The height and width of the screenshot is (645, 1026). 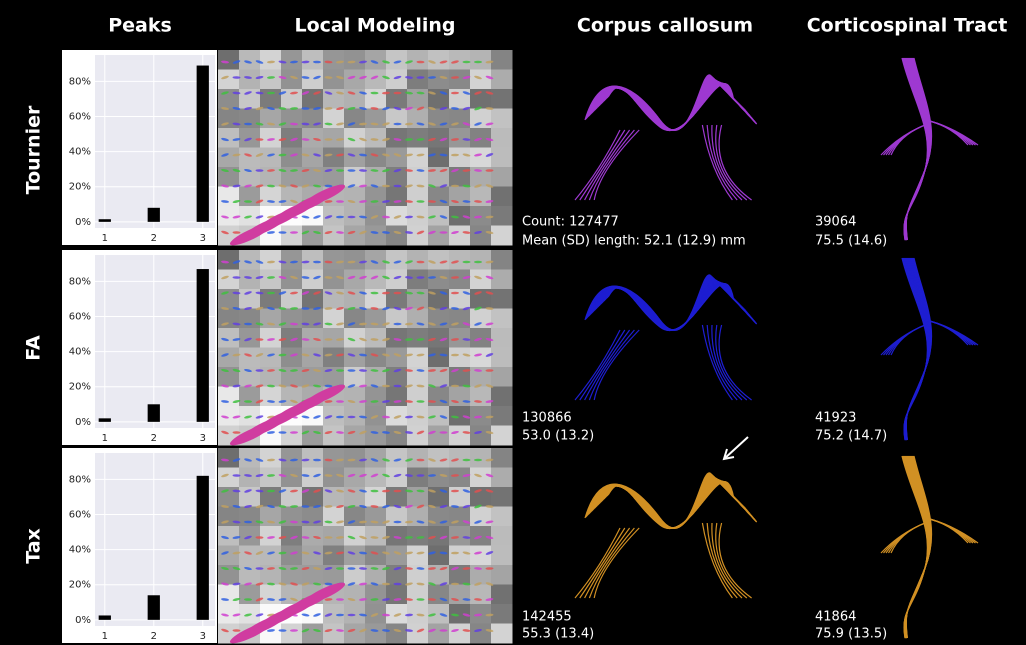 I want to click on y-tick-label: 60%, so click(x=80, y=116).